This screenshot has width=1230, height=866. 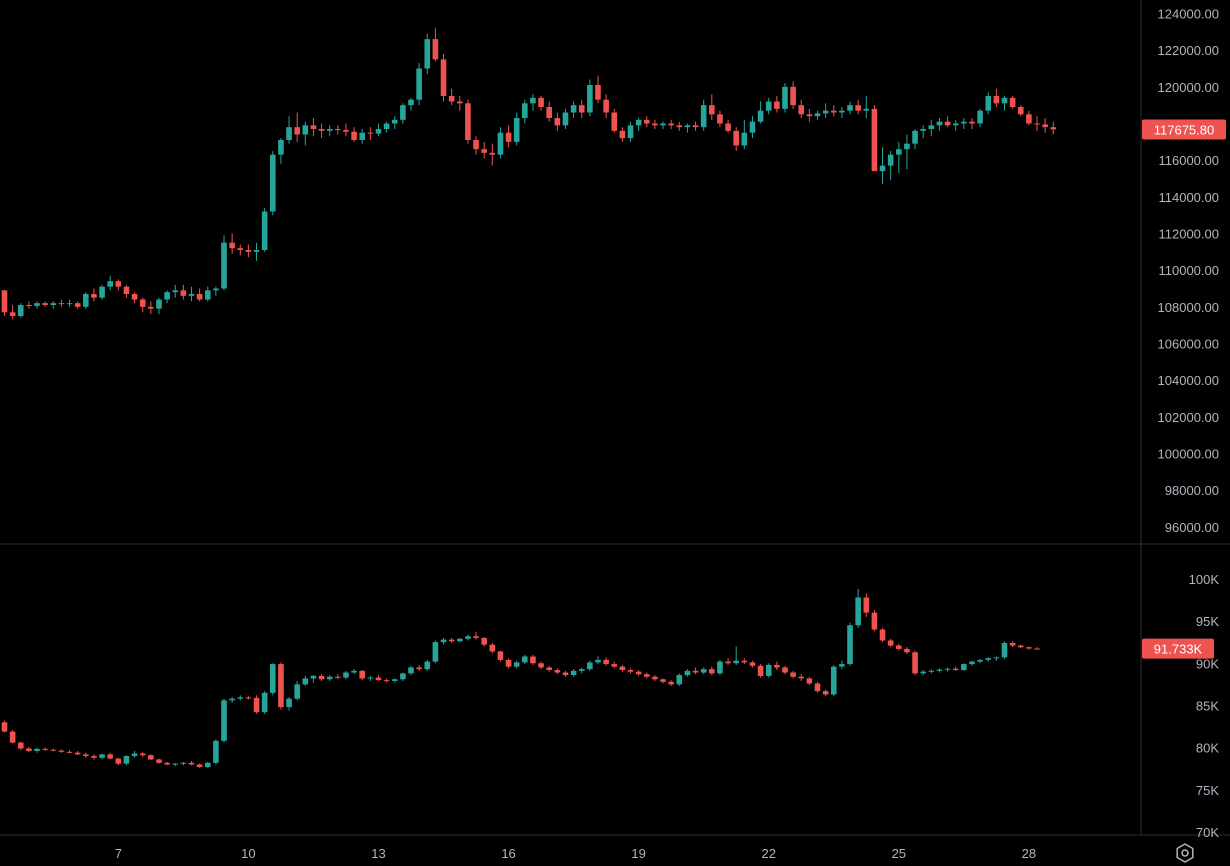 I want to click on svg-text: 91.733K, so click(x=1178, y=649).